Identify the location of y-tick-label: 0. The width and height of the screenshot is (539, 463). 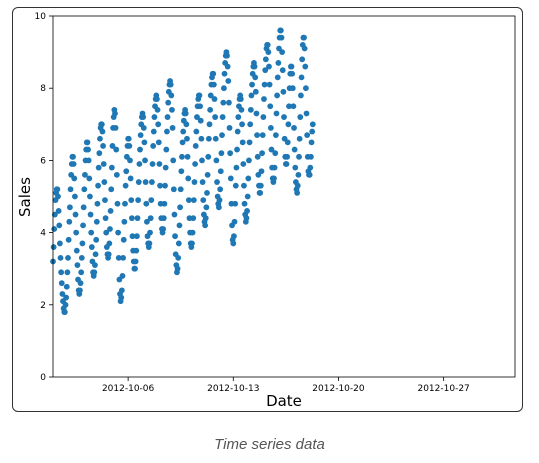
(43, 378).